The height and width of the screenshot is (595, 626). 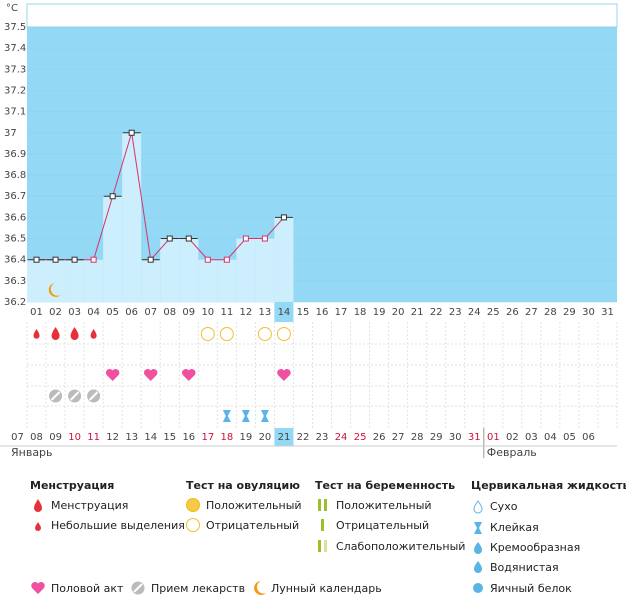 I want to click on date-label: 24, so click(x=341, y=437).